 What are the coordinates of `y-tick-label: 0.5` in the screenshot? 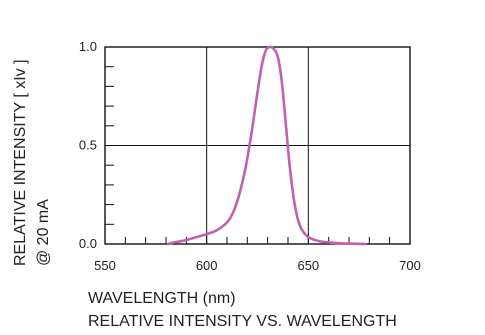 It's located at (88, 145).